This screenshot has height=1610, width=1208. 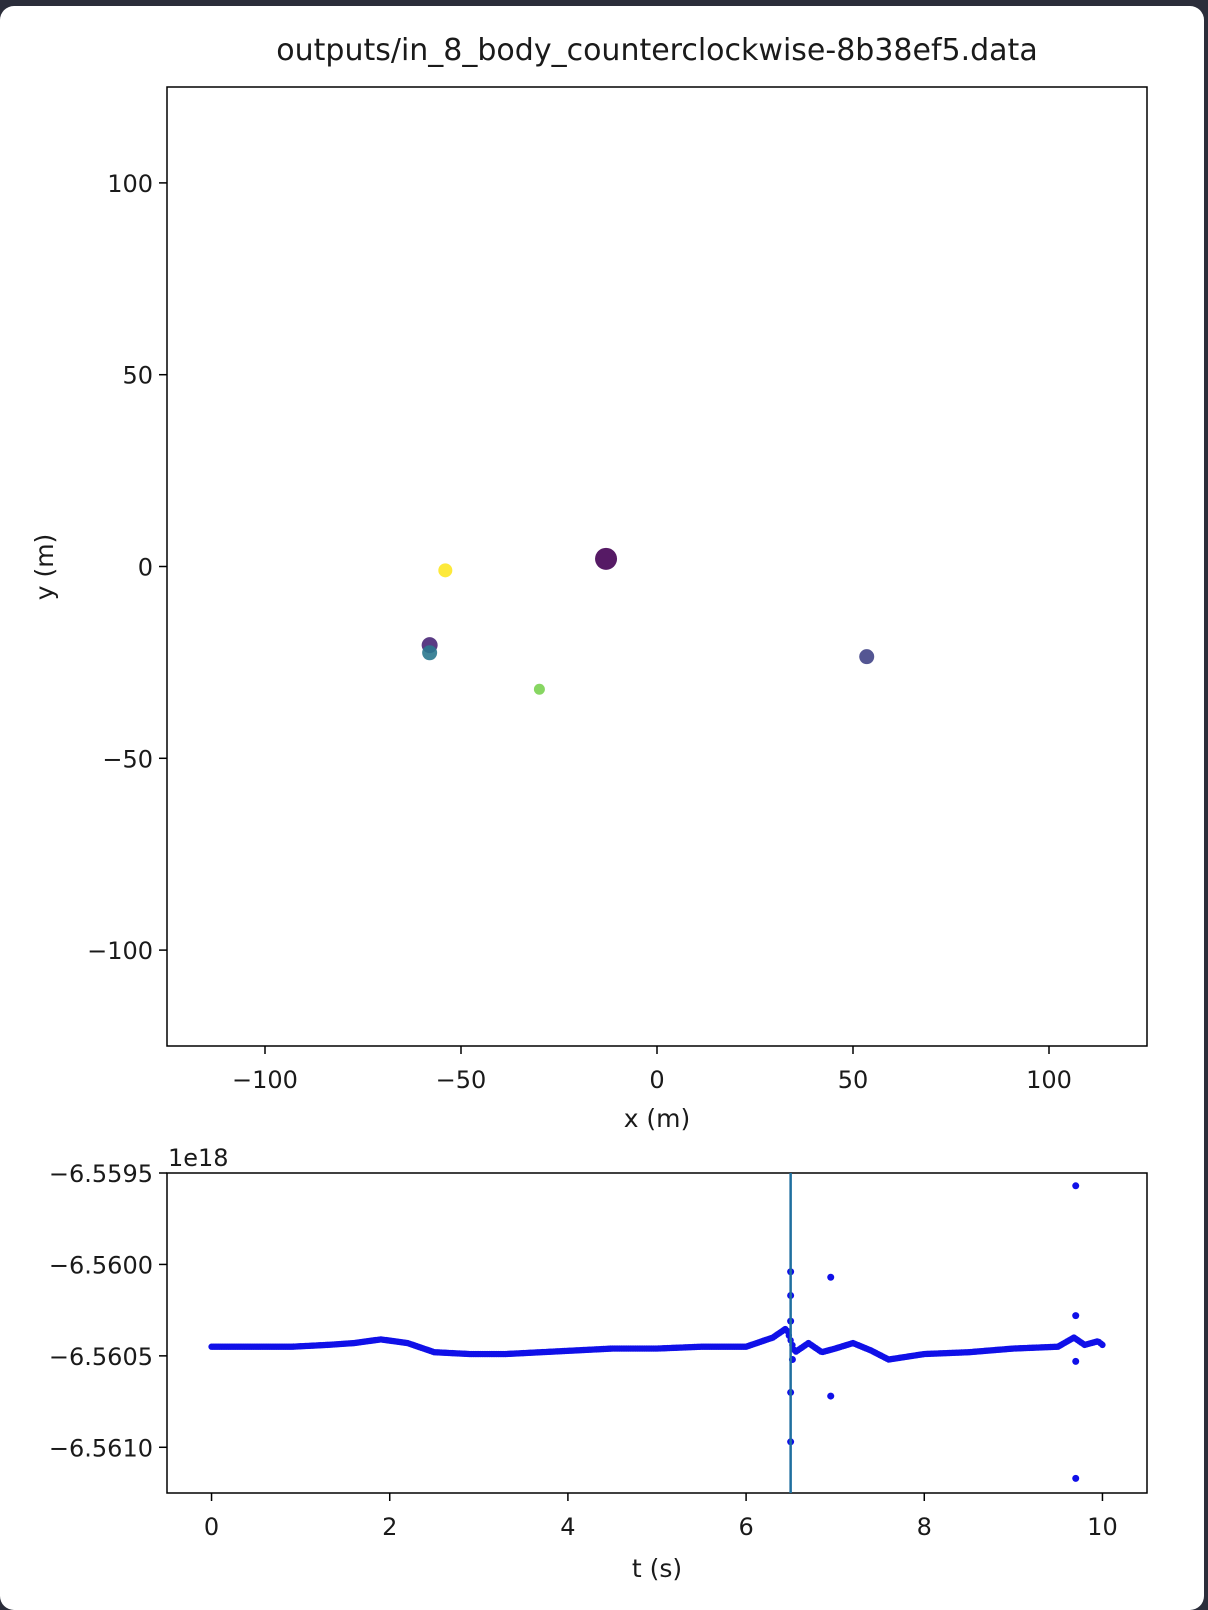 I want to click on y-tick-label: −6.5595, so click(x=101, y=1174).